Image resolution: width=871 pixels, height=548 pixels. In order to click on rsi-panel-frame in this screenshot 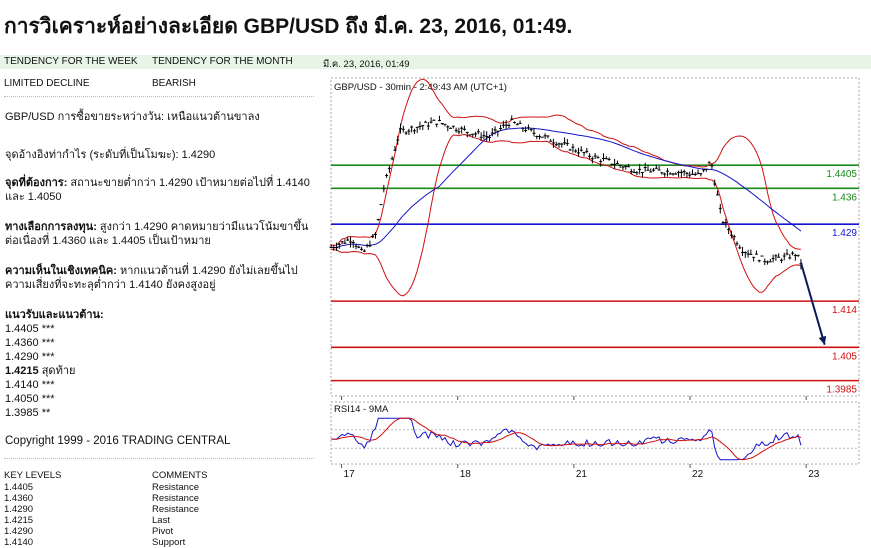, I will do `click(595, 433)`.